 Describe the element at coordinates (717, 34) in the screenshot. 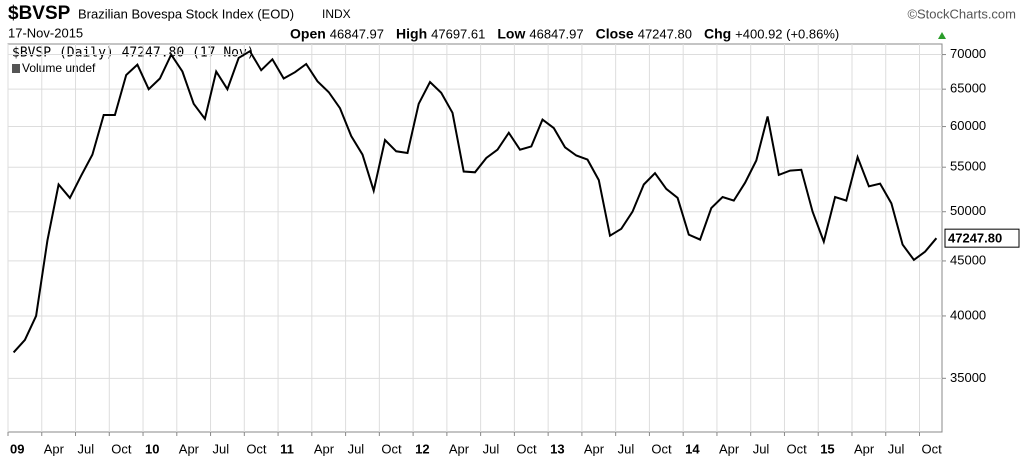

I see `quote-name: Chg` at that location.